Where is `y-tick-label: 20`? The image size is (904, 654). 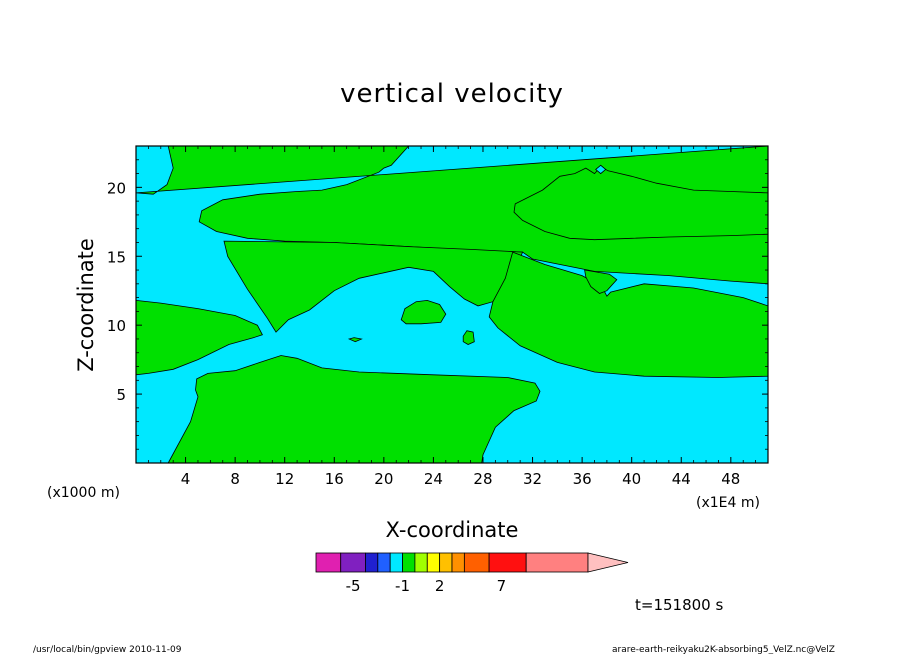
y-tick-label: 20 is located at coordinates (116, 188).